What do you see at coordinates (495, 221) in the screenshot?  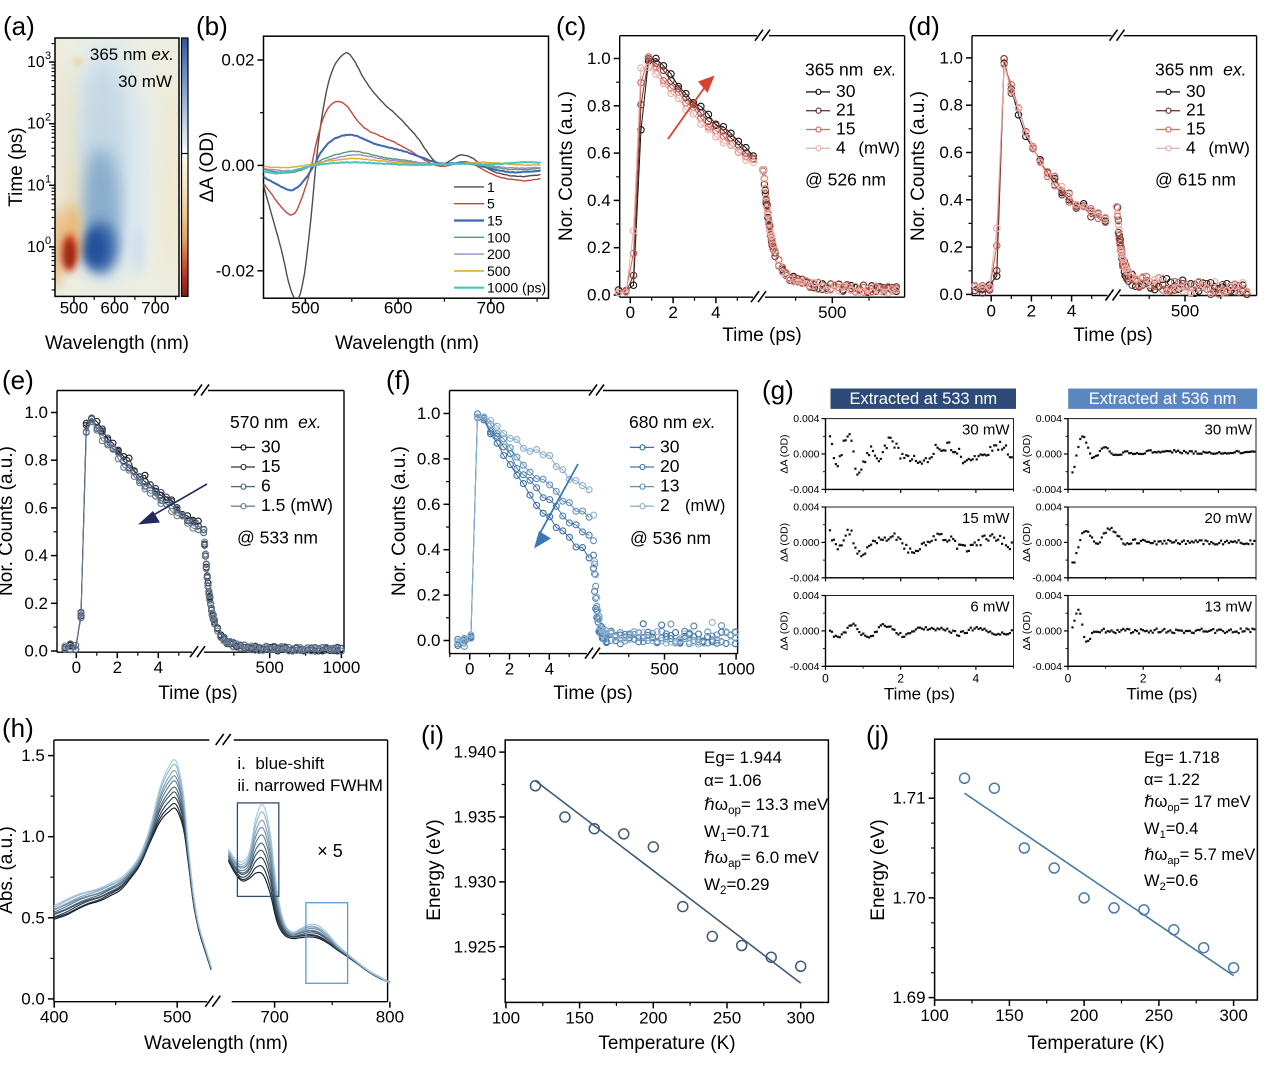 I see `svg-text: 15` at bounding box center [495, 221].